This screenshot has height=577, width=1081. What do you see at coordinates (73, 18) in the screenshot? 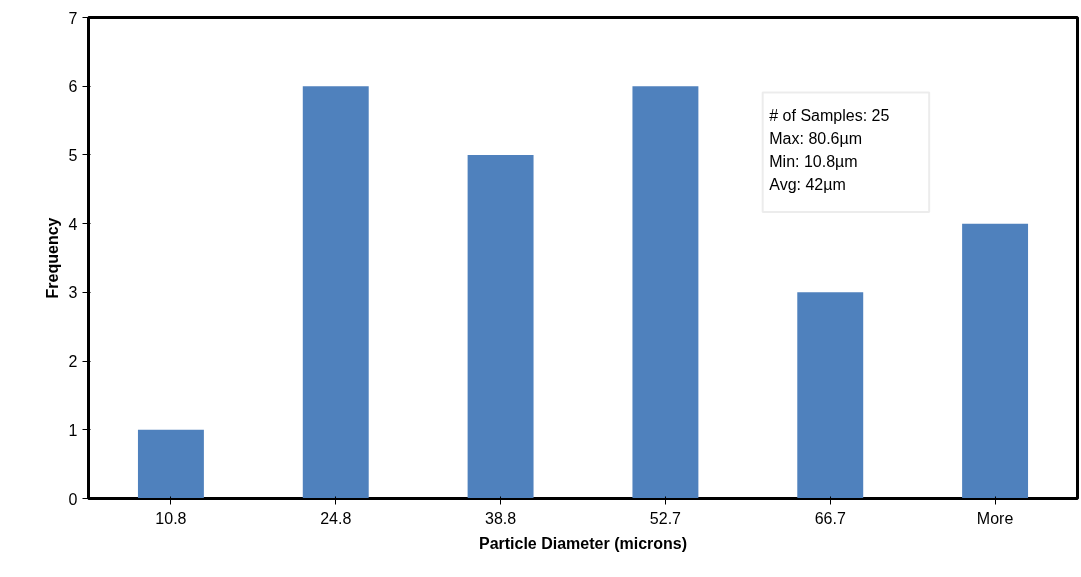
I see `y-tick-label: 7` at bounding box center [73, 18].